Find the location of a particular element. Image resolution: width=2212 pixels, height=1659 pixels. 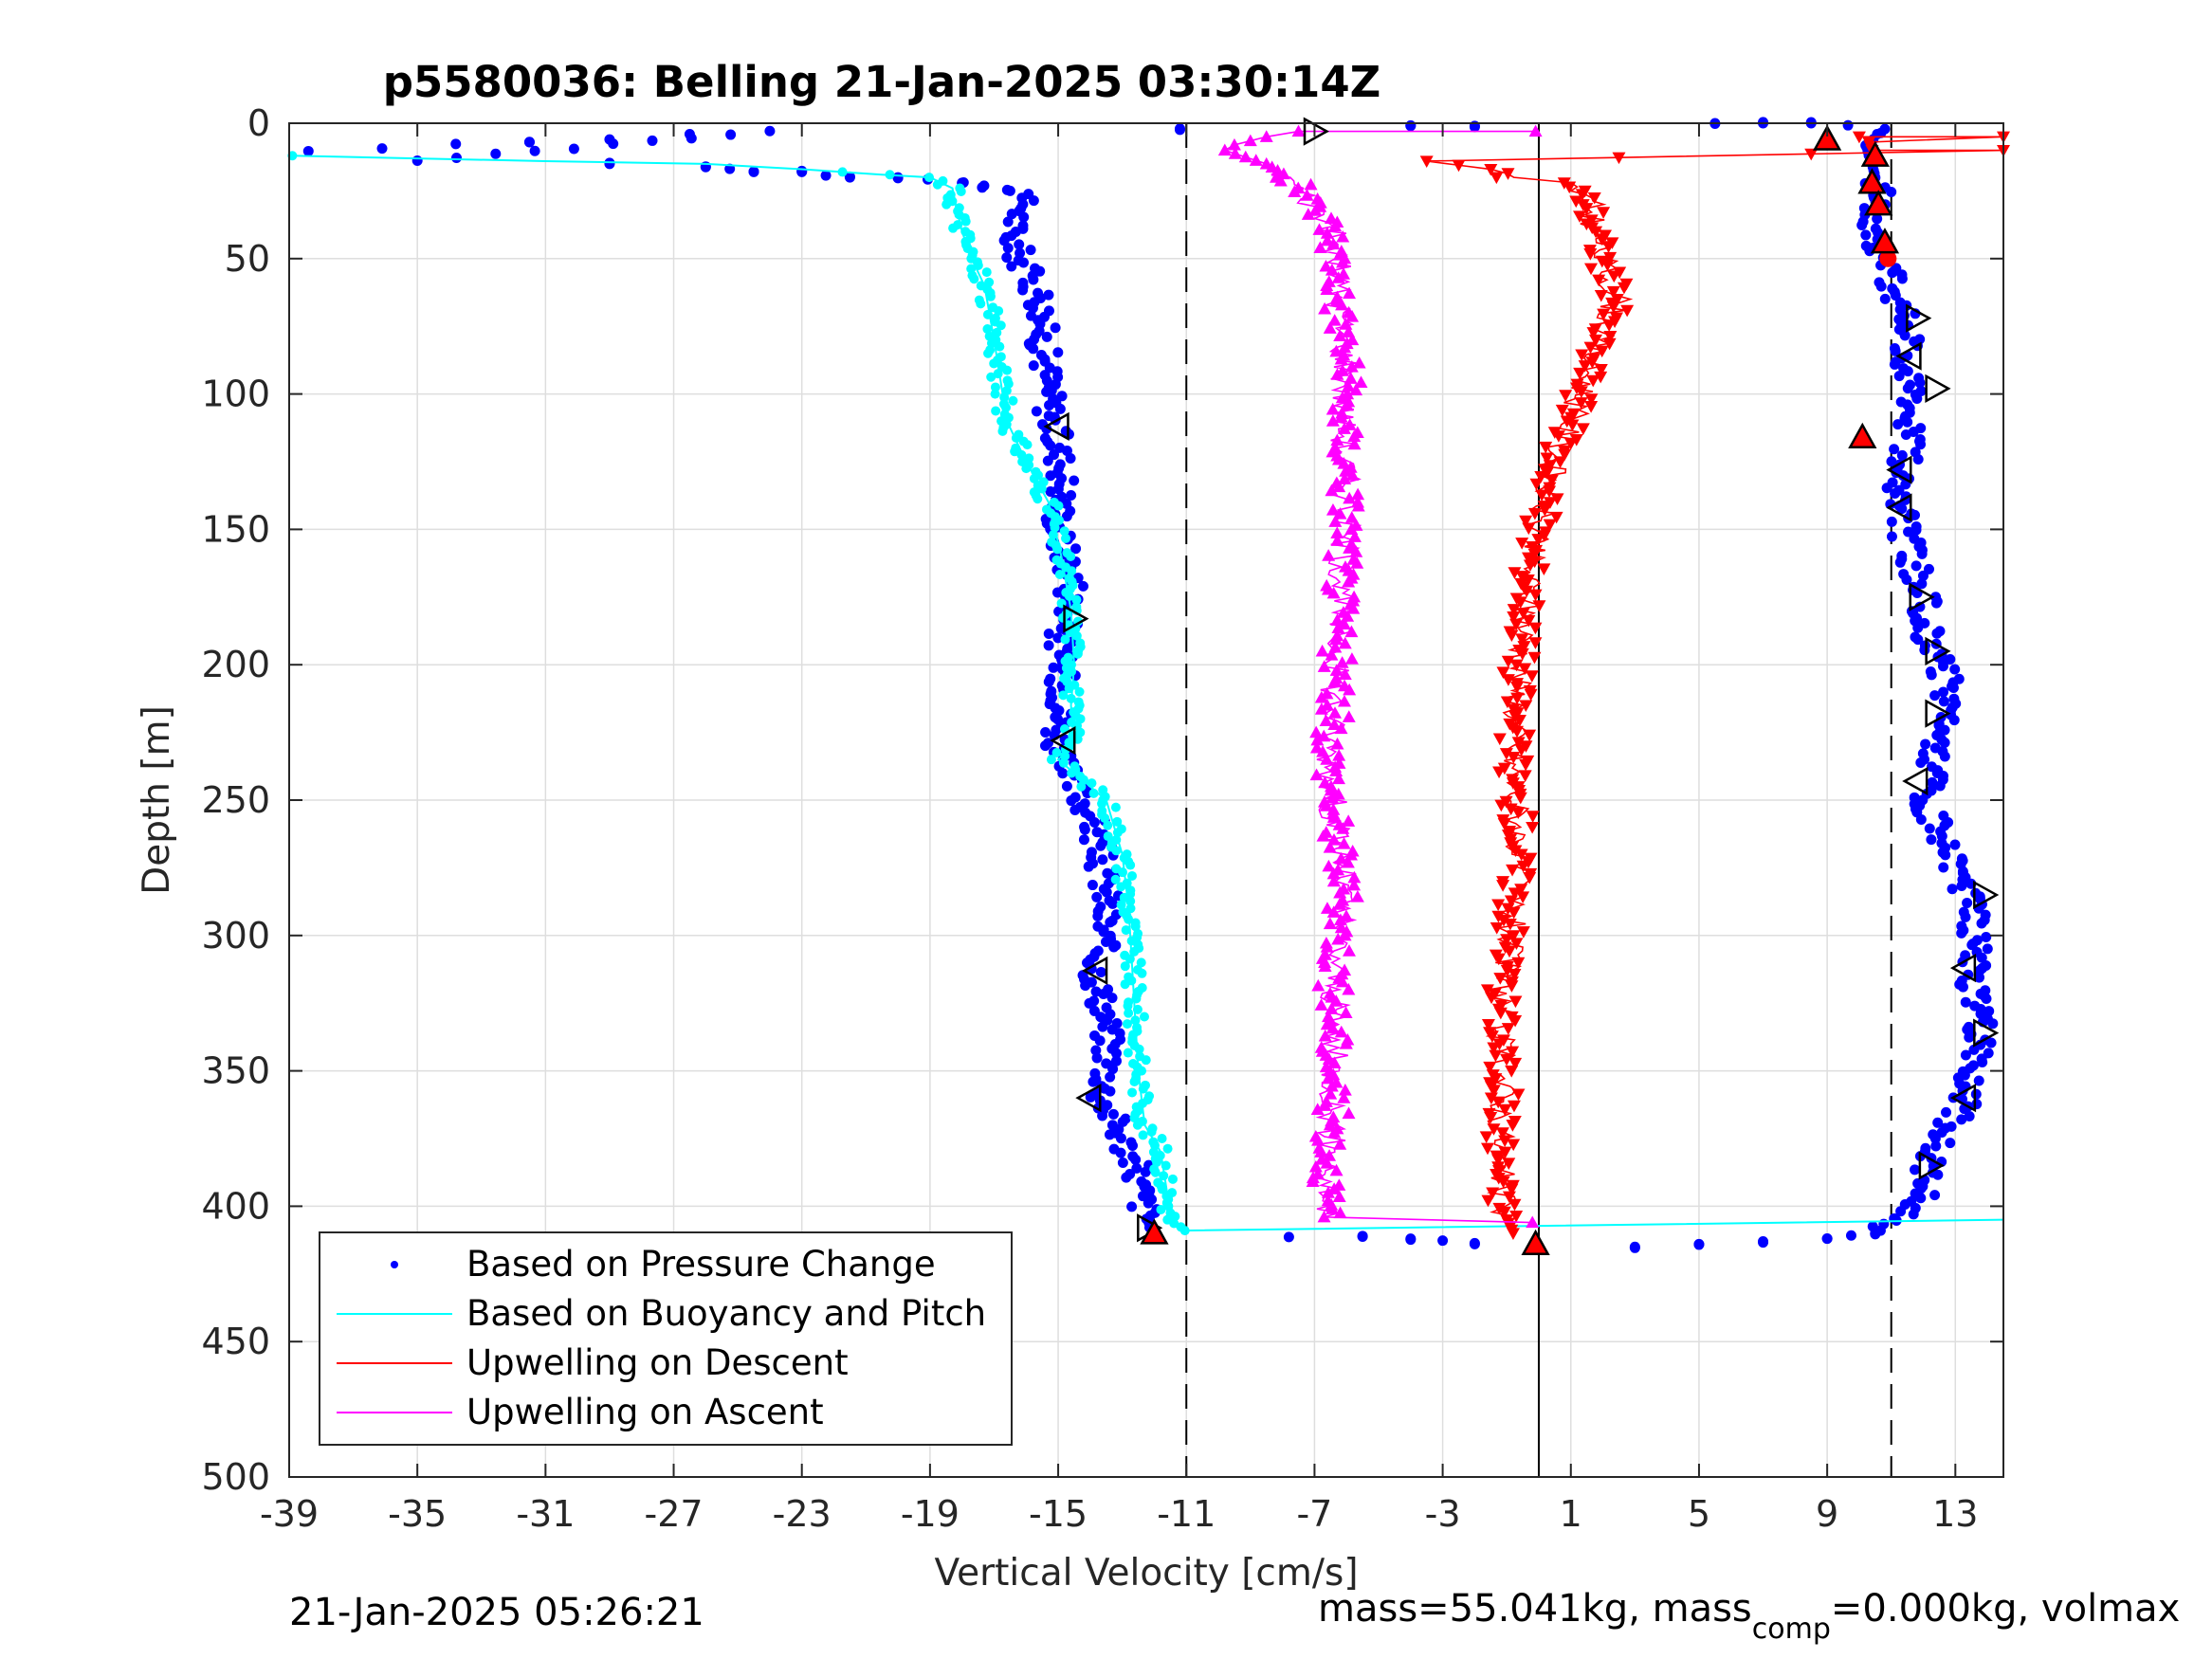

red-triangle-marker is located at coordinates (1878, 203).